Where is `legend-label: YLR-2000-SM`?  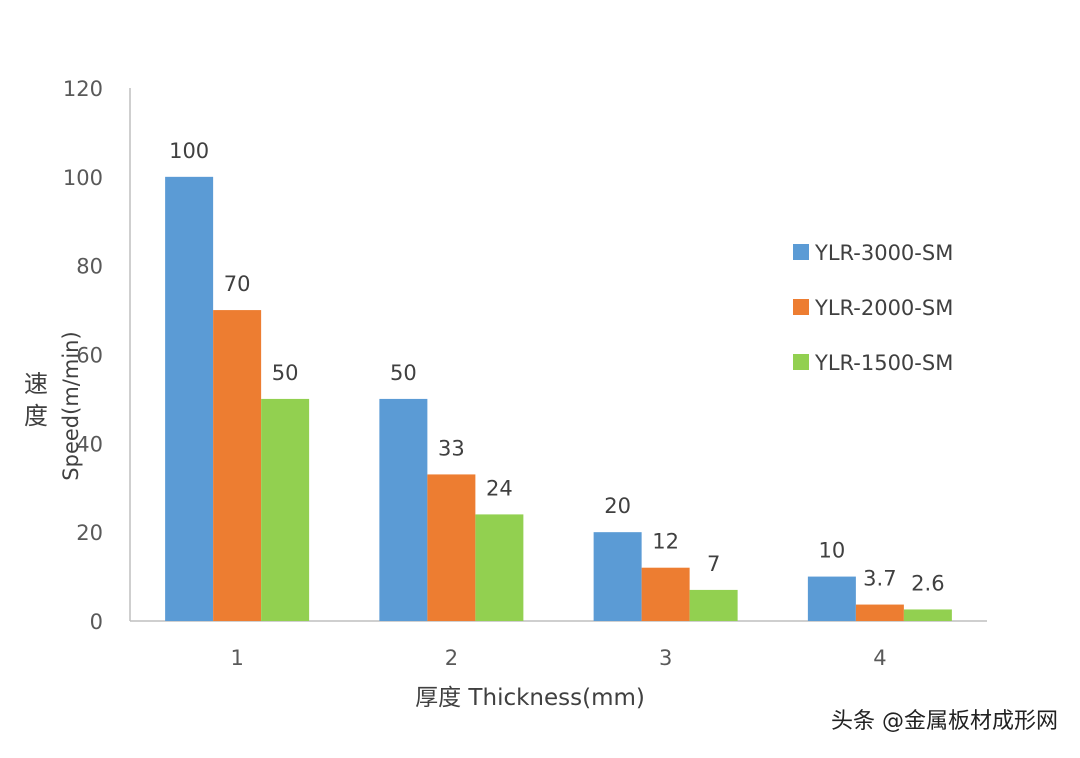
legend-label: YLR-2000-SM is located at coordinates (883, 308).